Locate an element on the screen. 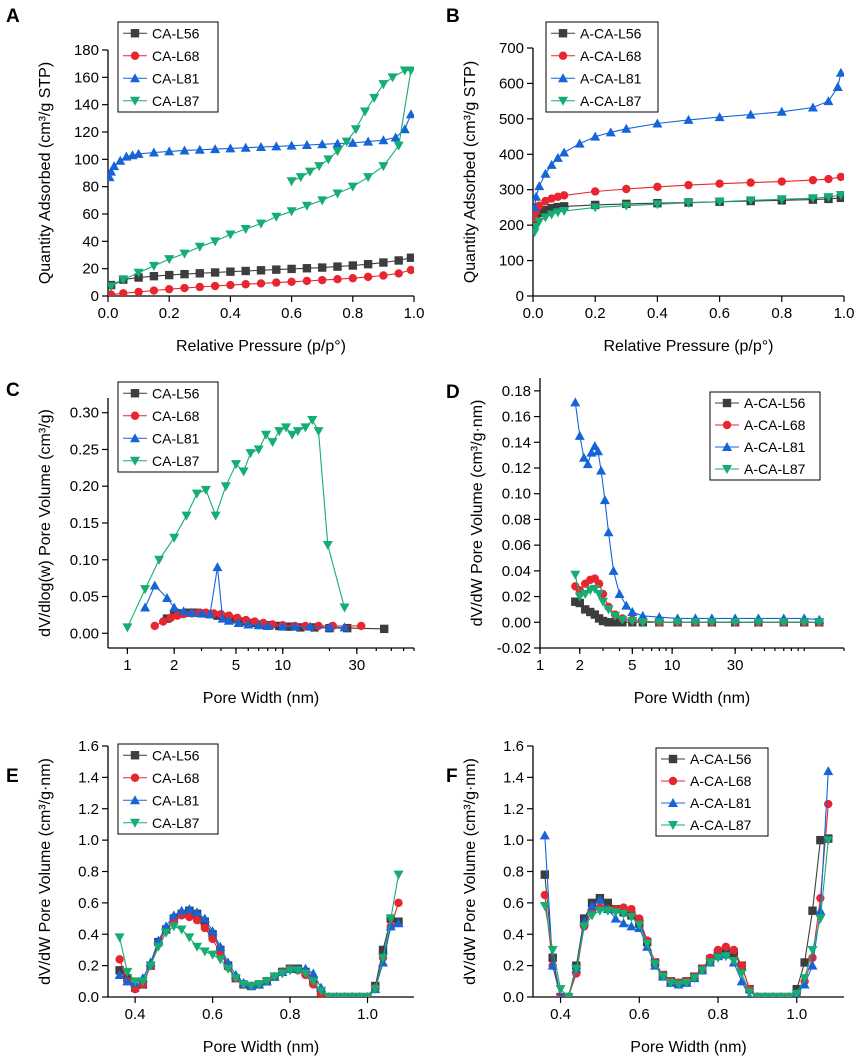 Image resolution: width=858 pixels, height=1063 pixels. x-tick-label: 10 is located at coordinates (282, 665).